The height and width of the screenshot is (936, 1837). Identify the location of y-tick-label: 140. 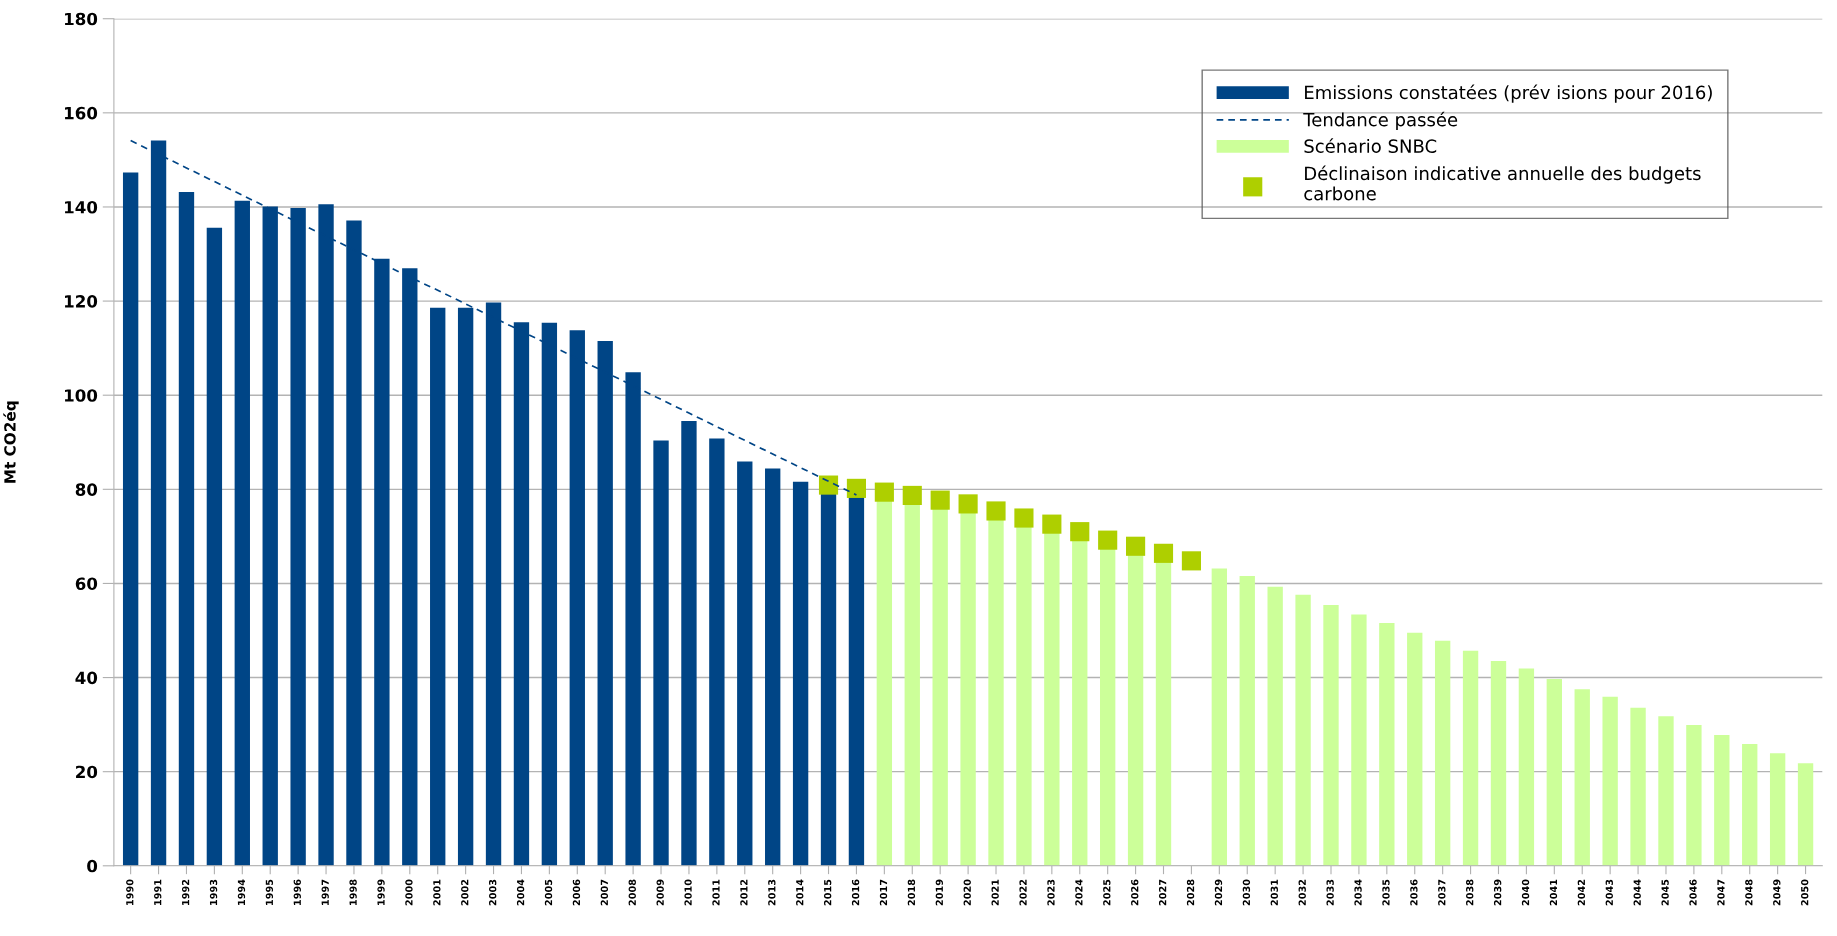
(81, 207).